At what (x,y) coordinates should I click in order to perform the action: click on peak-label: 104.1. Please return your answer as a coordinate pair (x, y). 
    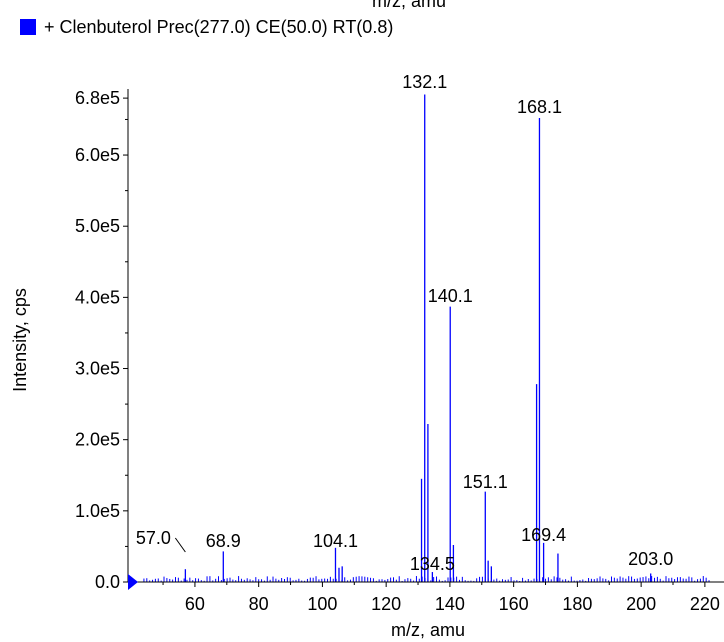
    Looking at the image, I should click on (335, 541).